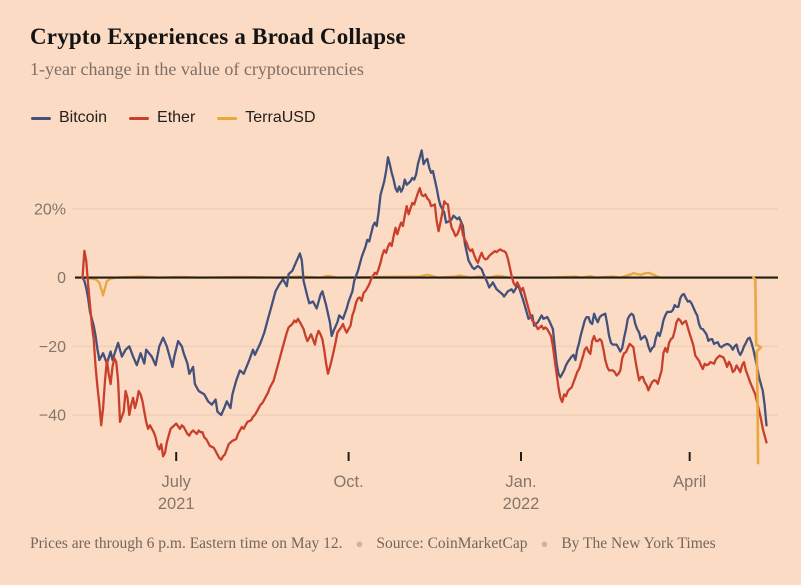  I want to click on footer-byline: By The New York Times, so click(638, 543).